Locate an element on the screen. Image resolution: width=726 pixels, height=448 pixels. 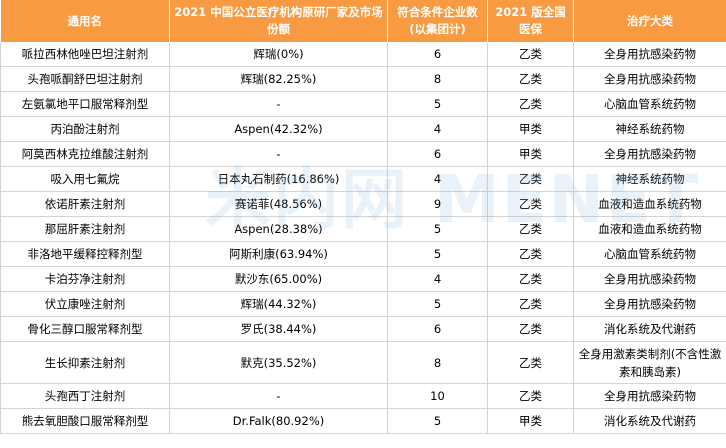
table-row: 哌拉西林他唑巴坦注射剂 辉瑞(0%) 6 乙类 全身用抗感染药物 is located at coordinates (363, 54).